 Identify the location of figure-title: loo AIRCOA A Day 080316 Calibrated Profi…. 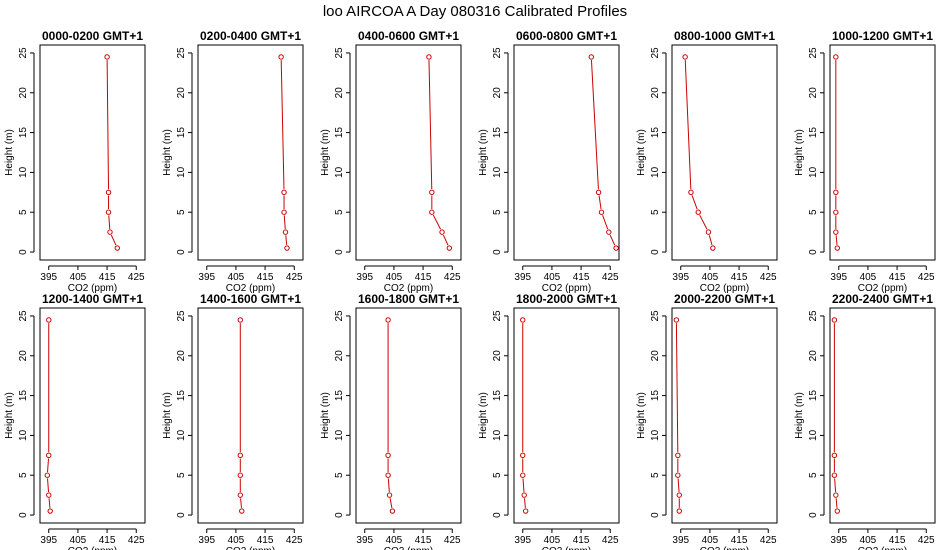
(475, 11).